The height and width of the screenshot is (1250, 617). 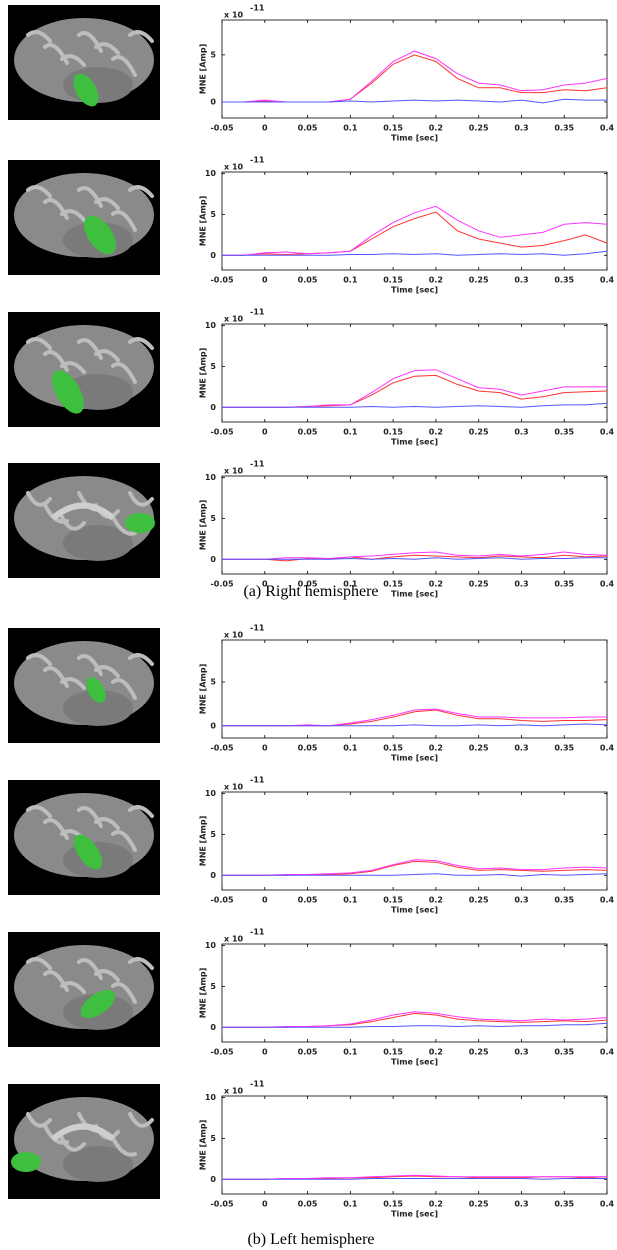 What do you see at coordinates (83, 1132) in the screenshot?
I see `corpus` at bounding box center [83, 1132].